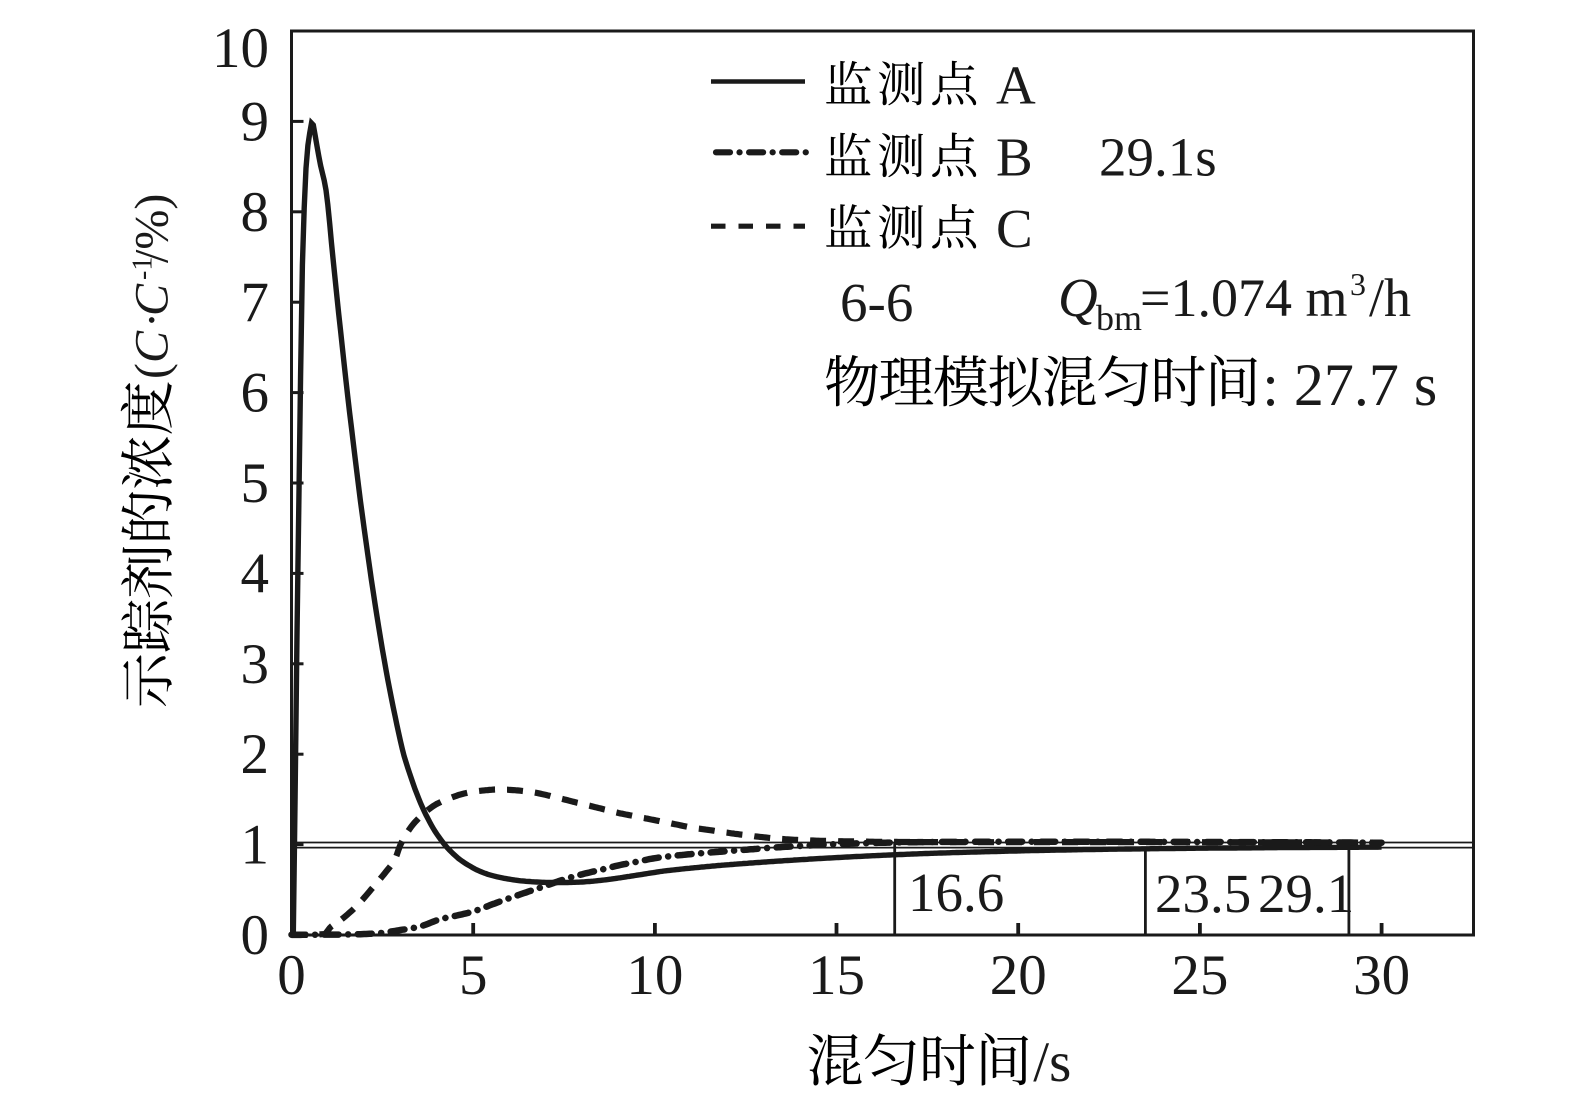  I want to click on svg-text: A, so click(1016, 85).